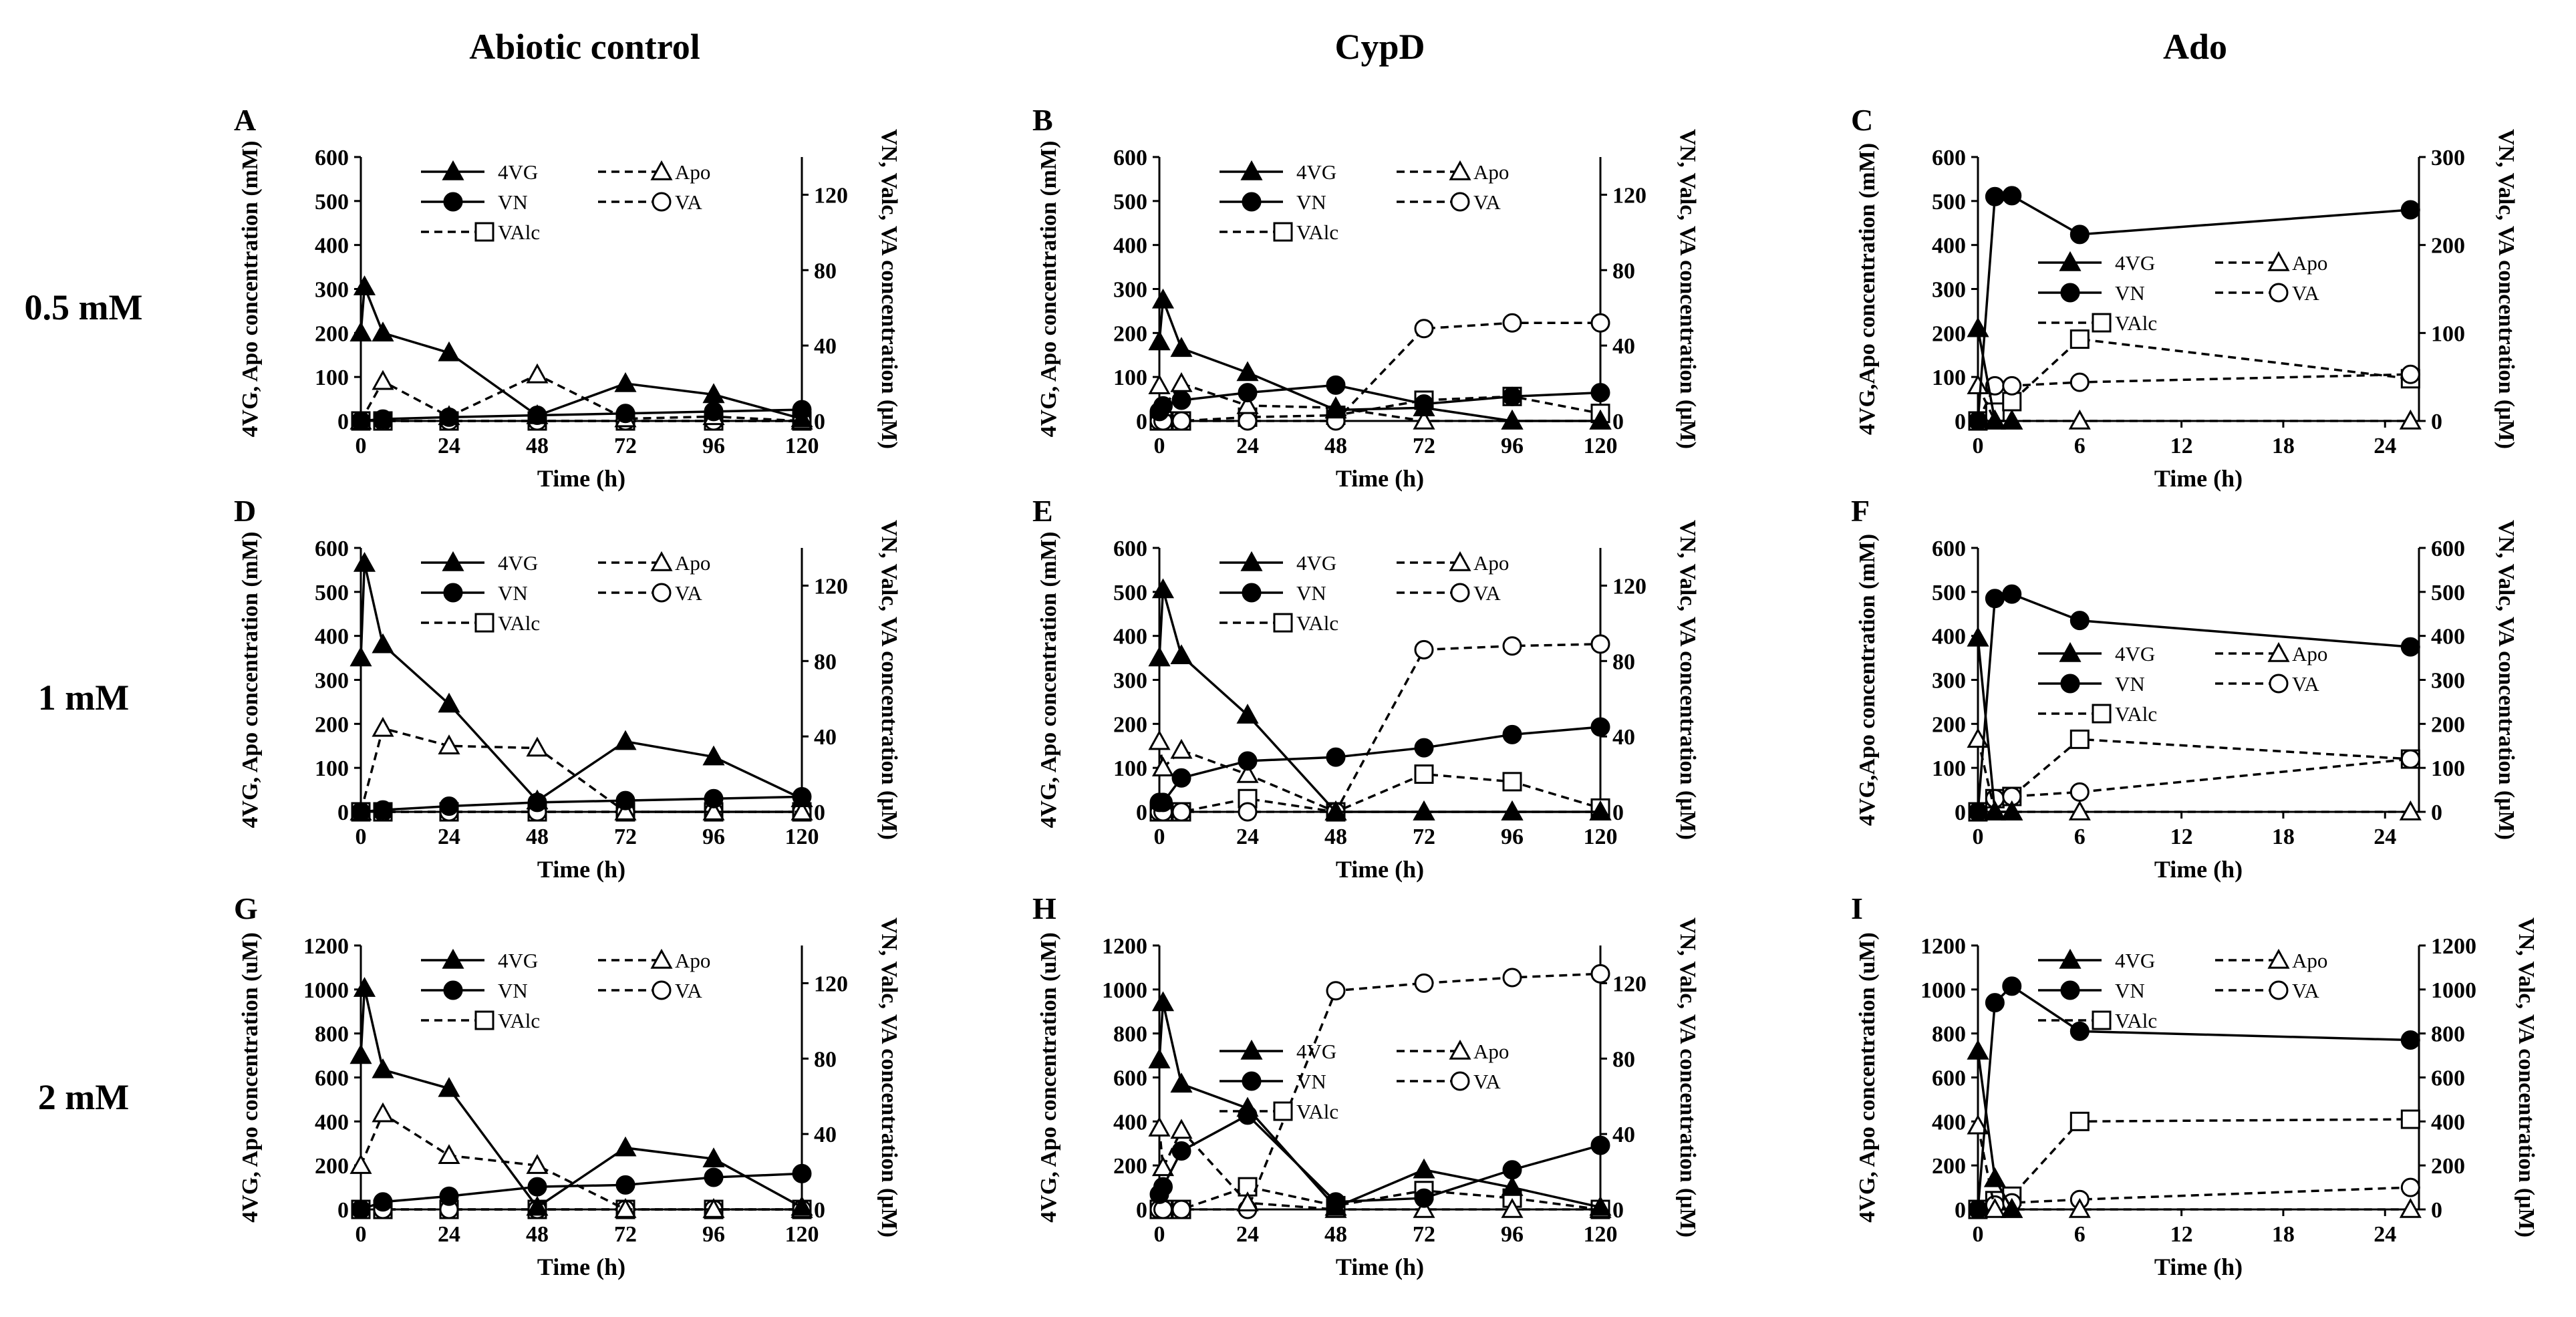 The height and width of the screenshot is (1317, 2576). What do you see at coordinates (245, 511) in the screenshot?
I see `panel-d-letter: D` at bounding box center [245, 511].